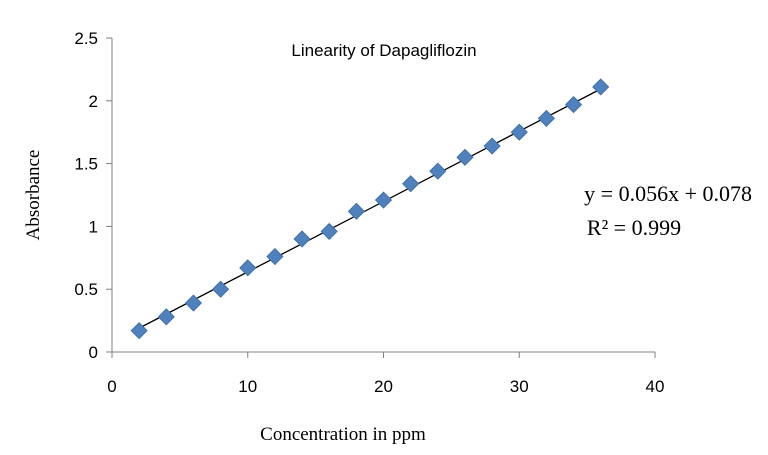 The width and height of the screenshot is (768, 455). What do you see at coordinates (111, 386) in the screenshot?
I see `x-tick-label: 0` at bounding box center [111, 386].